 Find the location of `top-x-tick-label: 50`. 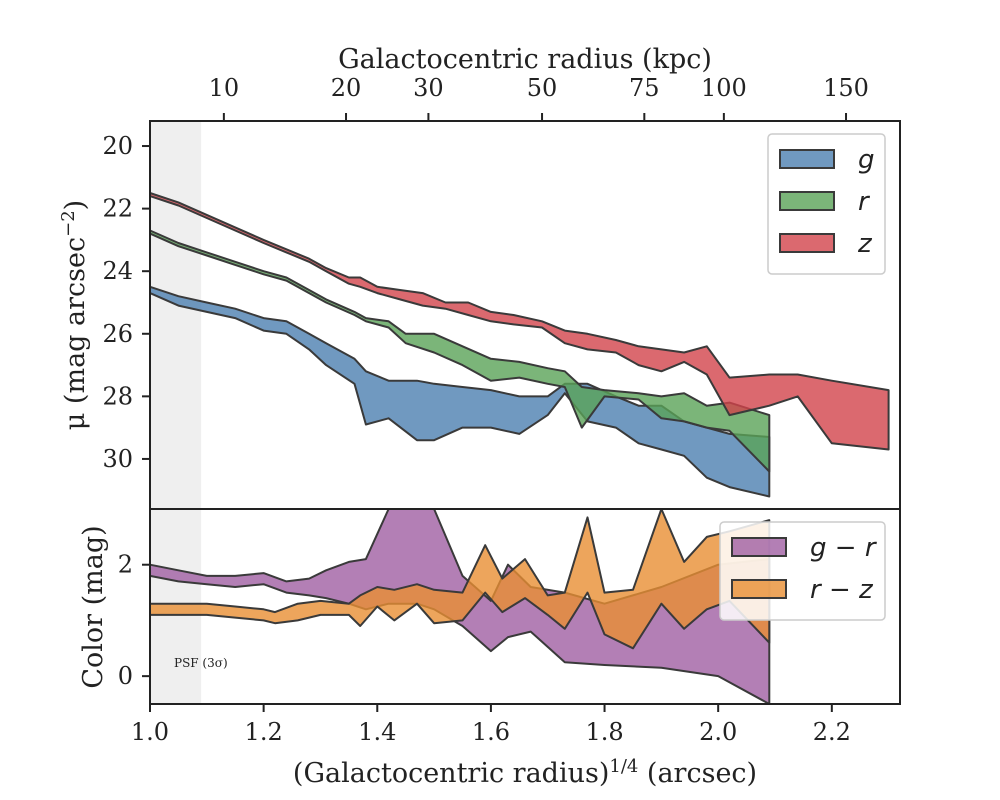

top-x-tick-label: 50 is located at coordinates (542, 88).